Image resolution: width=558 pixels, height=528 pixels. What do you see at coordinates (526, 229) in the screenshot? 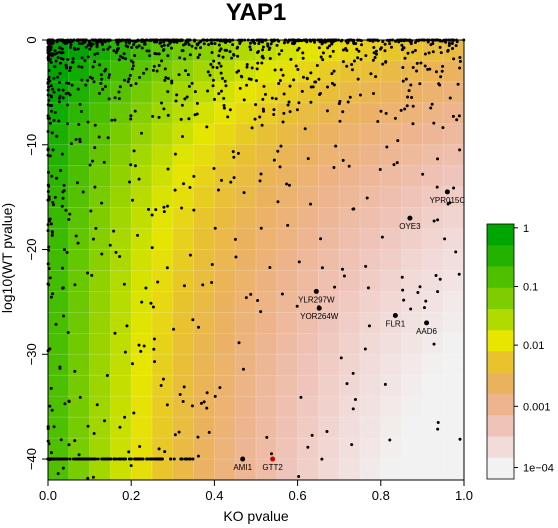
I see `legend-label: 1` at bounding box center [526, 229].